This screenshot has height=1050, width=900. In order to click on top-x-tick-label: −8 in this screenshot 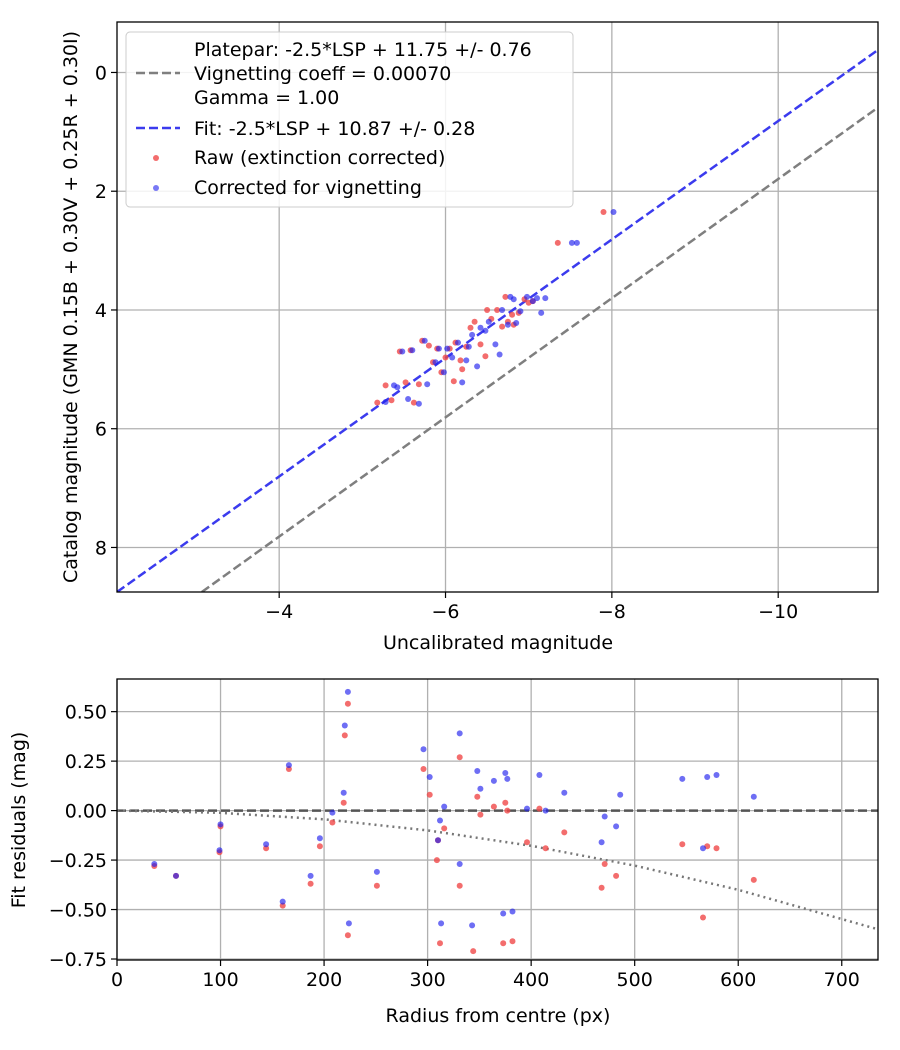, I will do `click(612, 612)`.